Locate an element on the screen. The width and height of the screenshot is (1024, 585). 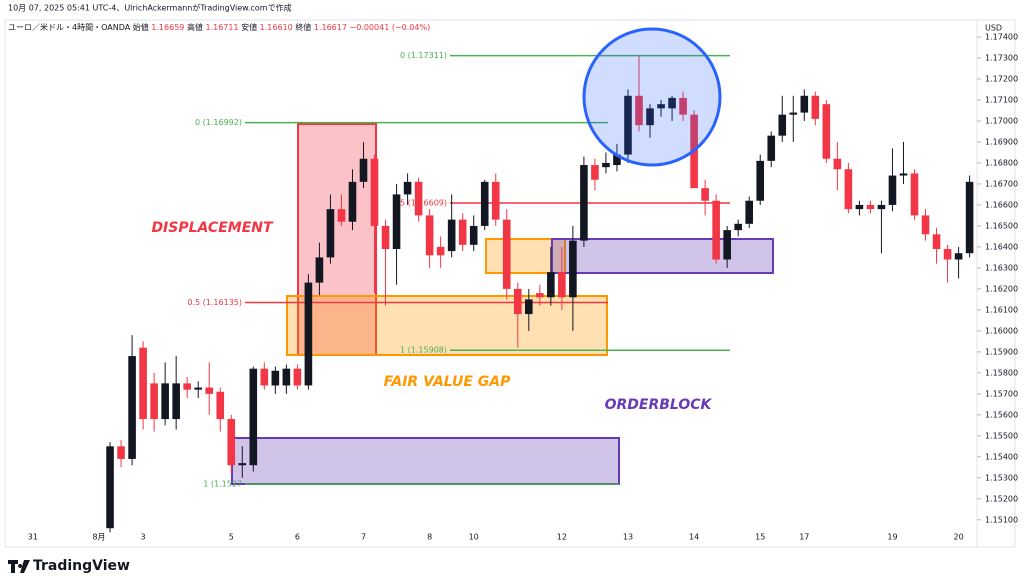
highlight-circle is located at coordinates (652, 97).